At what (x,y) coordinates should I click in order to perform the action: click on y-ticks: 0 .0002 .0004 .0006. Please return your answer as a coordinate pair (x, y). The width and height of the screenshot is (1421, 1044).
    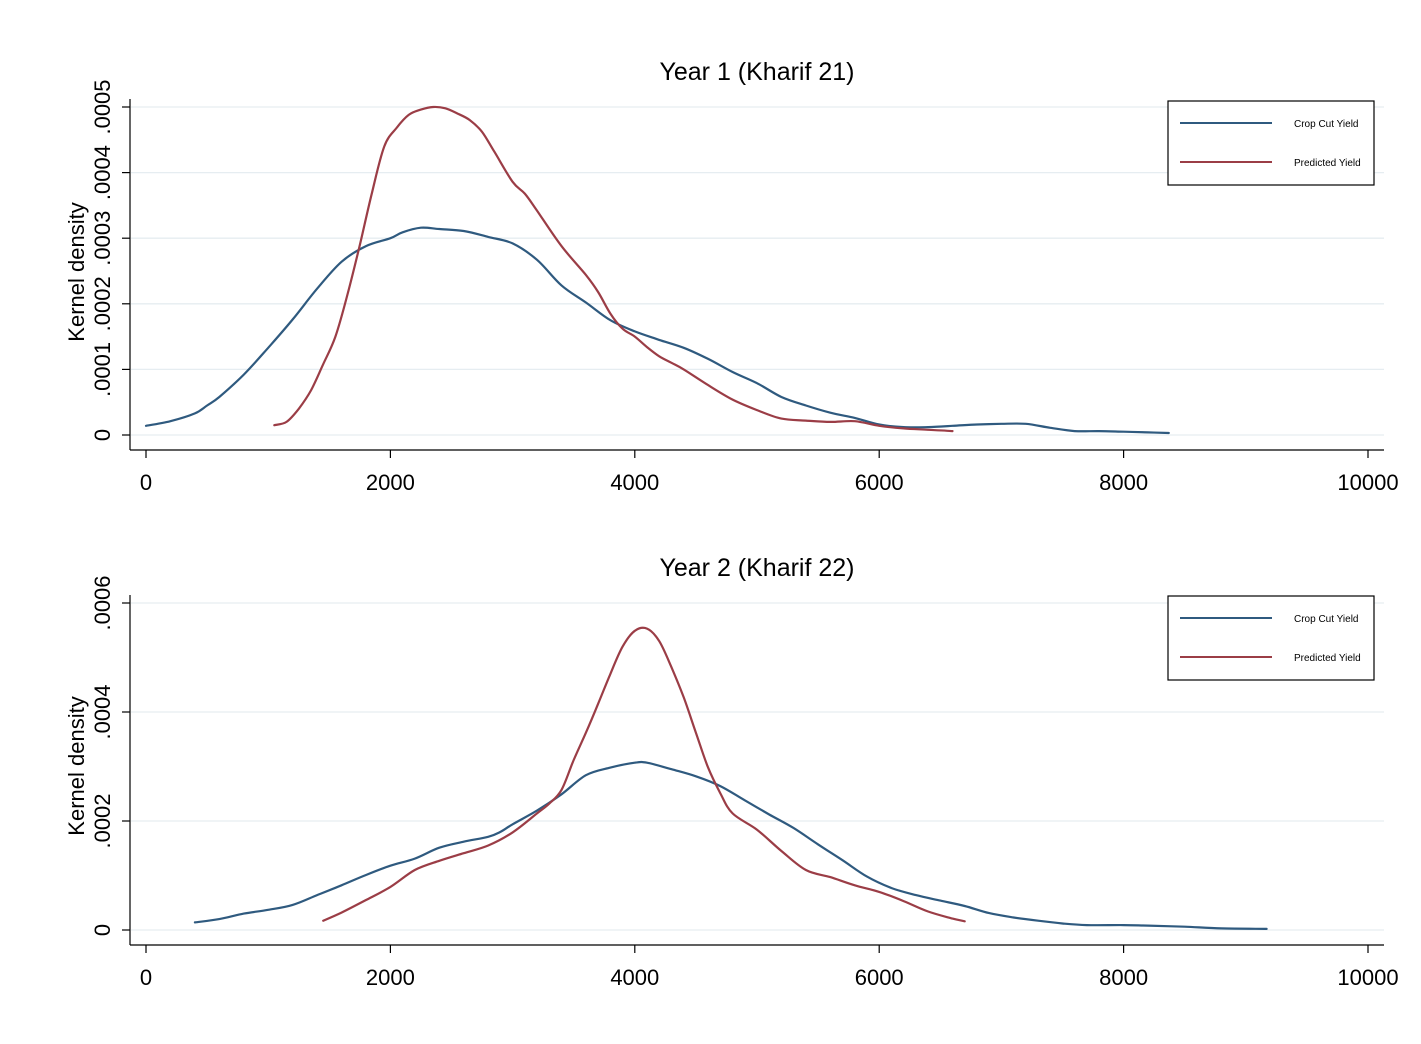
    Looking at the image, I should click on (110, 755).